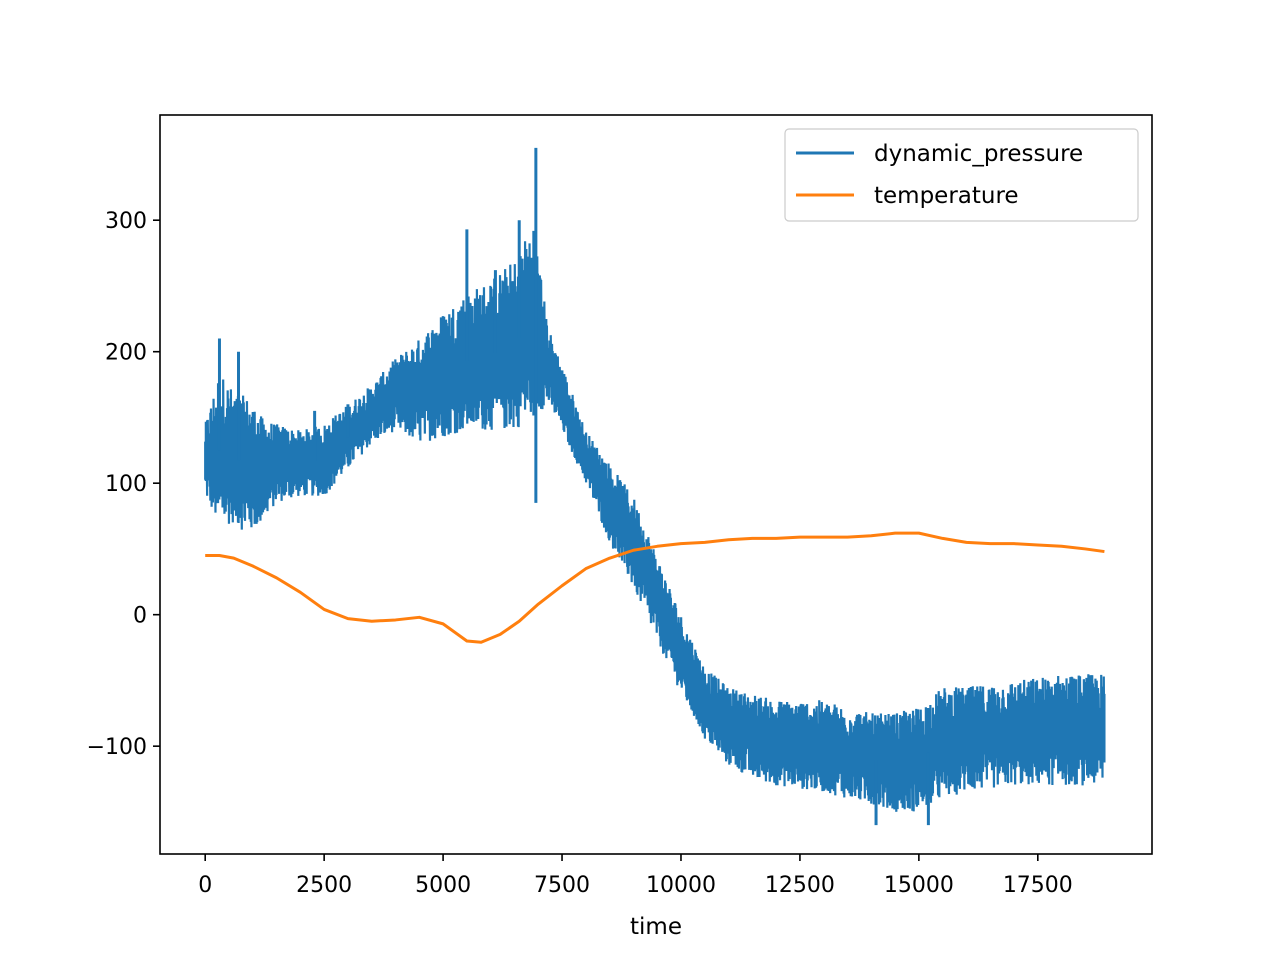  I want to click on y-tick-label: 300, so click(126, 221).